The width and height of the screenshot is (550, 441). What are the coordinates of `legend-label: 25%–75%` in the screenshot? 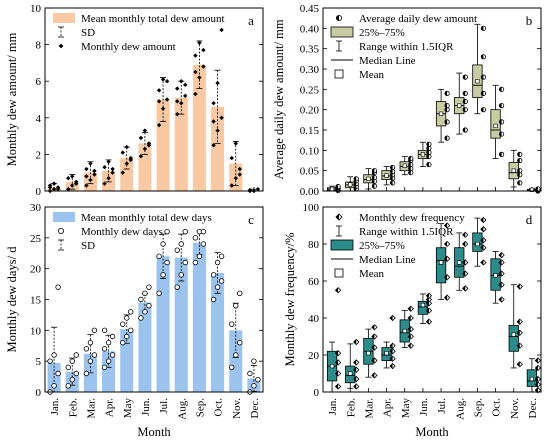 It's located at (382, 246).